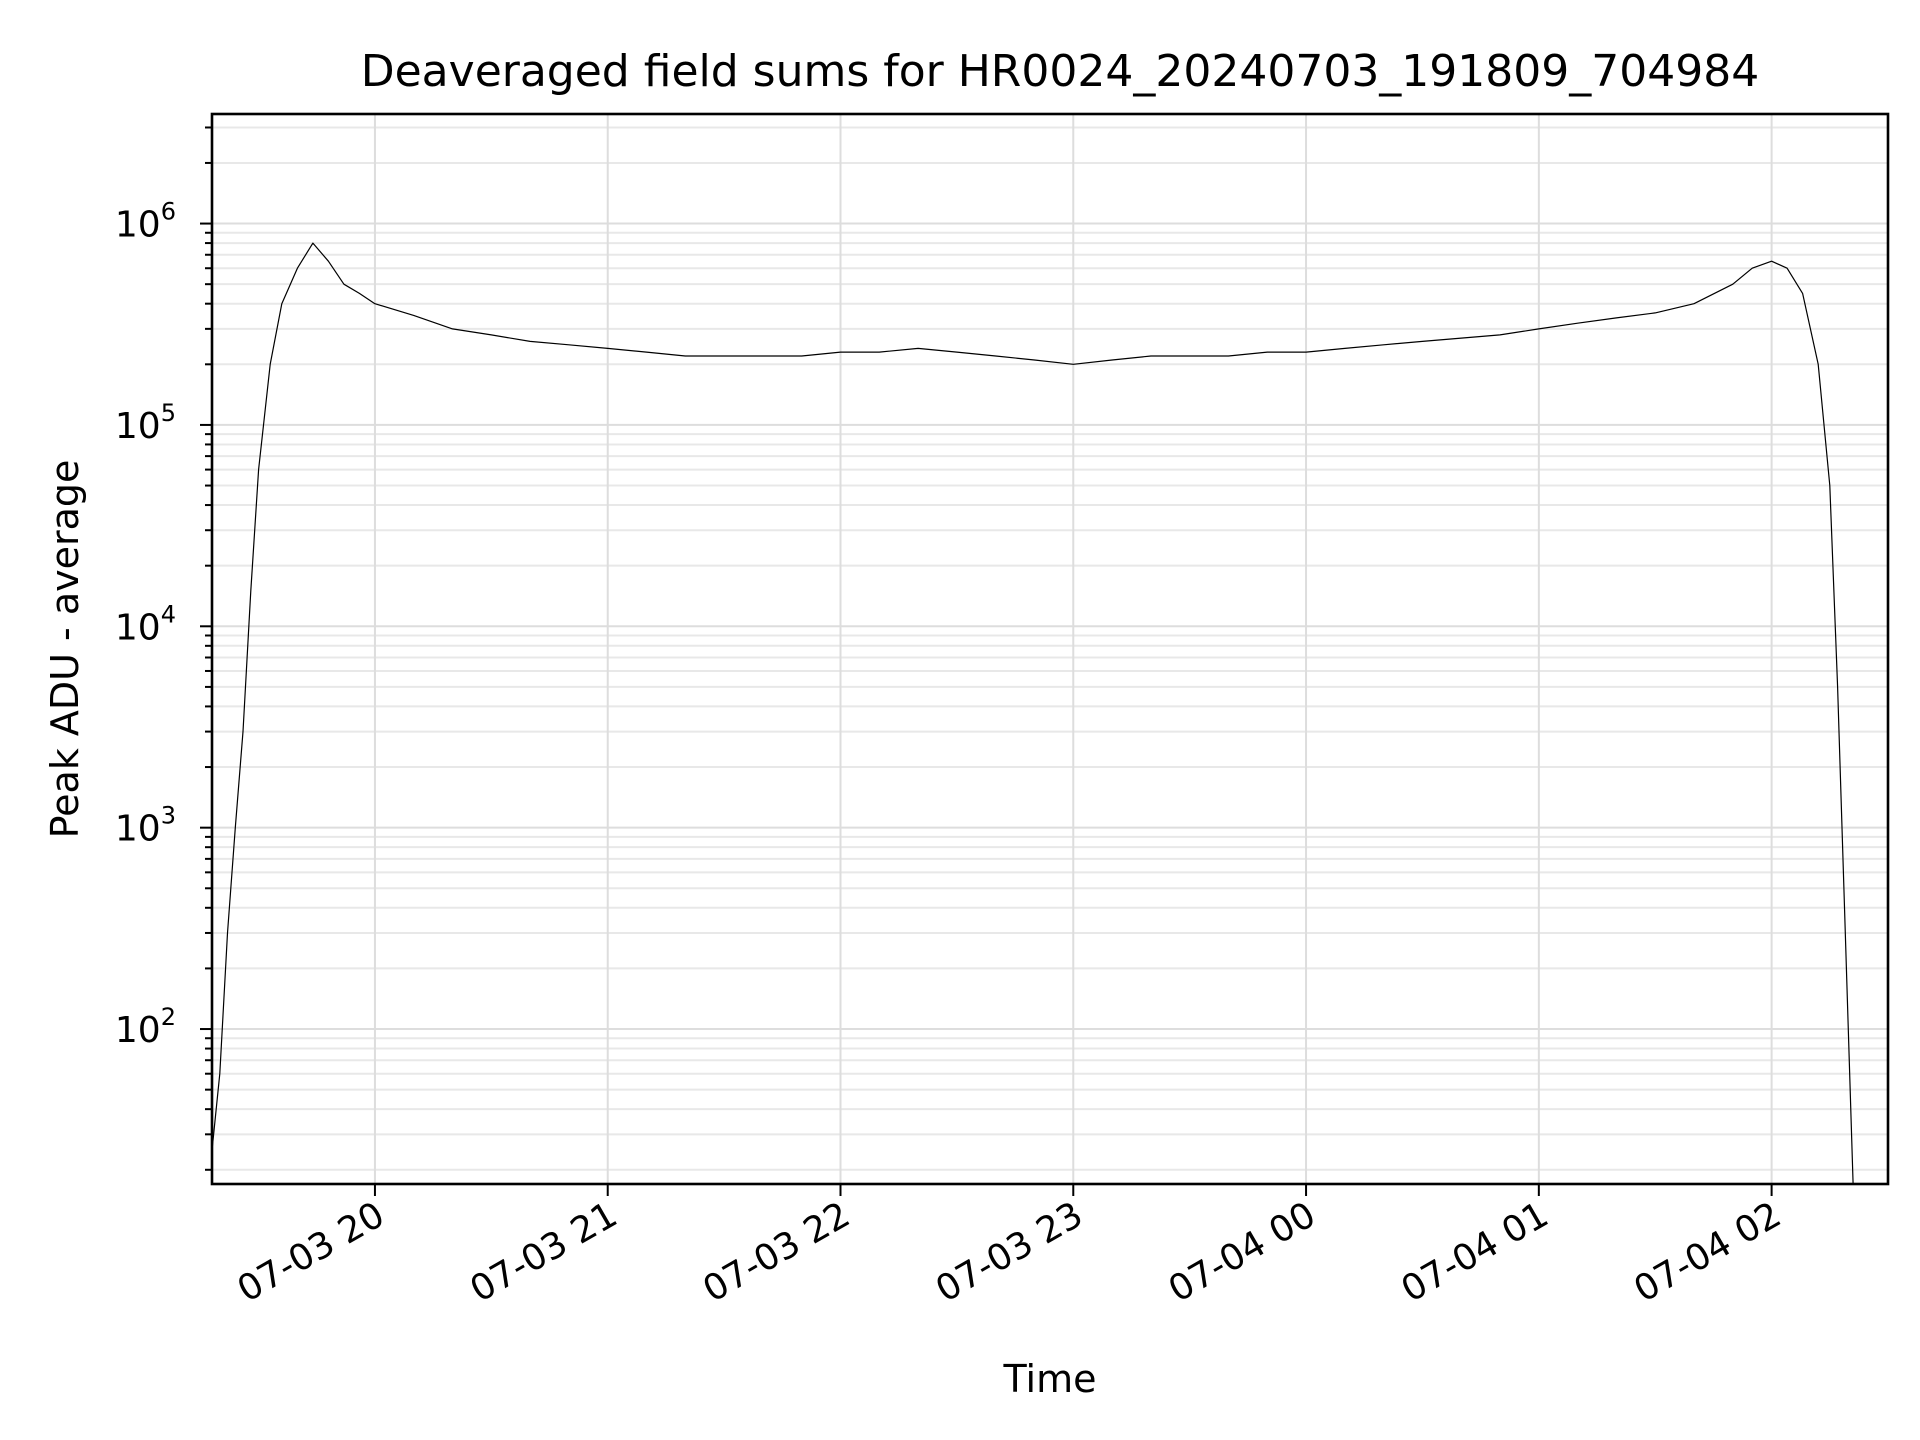 Image resolution: width=1920 pixels, height=1440 pixels. I want to click on x-axis-label: Time, so click(1050, 1379).